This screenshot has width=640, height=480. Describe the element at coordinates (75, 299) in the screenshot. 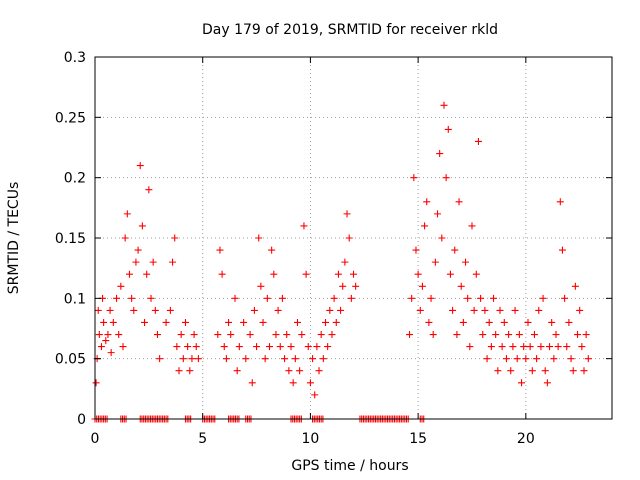

I see `y-tick-label: 0.1` at that location.